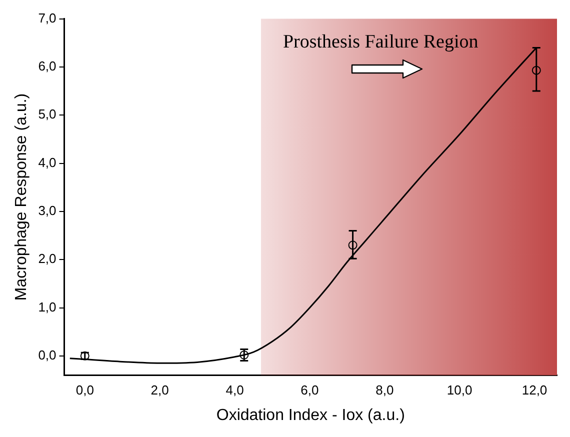  Describe the element at coordinates (21, 197) in the screenshot. I see `y-axis-title: Macrophage Response (a.u.)` at that location.